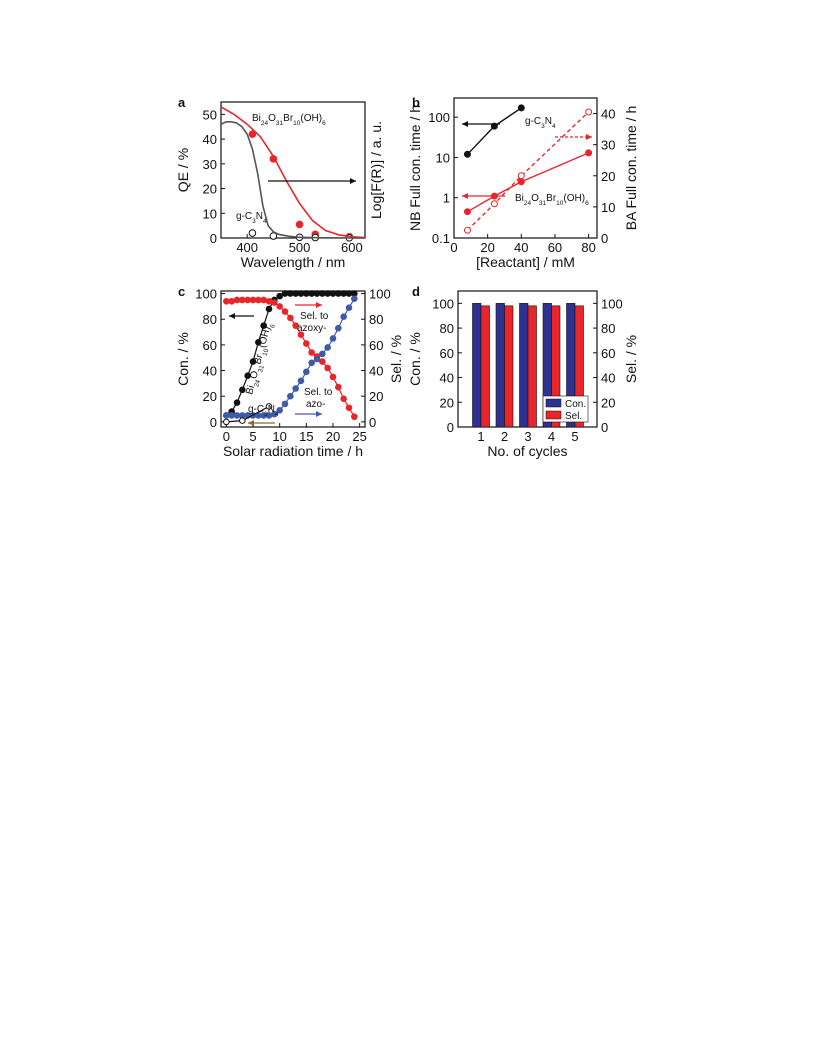 The width and height of the screenshot is (816, 1056). I want to click on arrow-to-left-axis-b-head, so click(465, 124).